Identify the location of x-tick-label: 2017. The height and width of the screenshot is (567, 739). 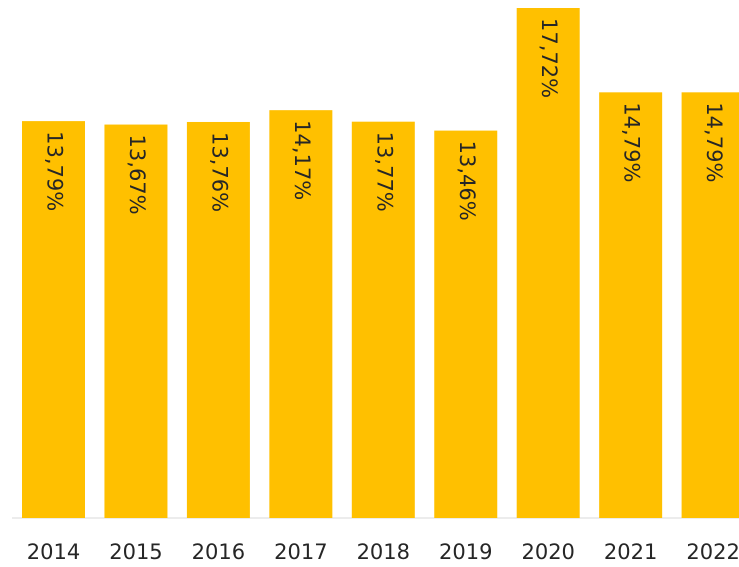
(300, 552).